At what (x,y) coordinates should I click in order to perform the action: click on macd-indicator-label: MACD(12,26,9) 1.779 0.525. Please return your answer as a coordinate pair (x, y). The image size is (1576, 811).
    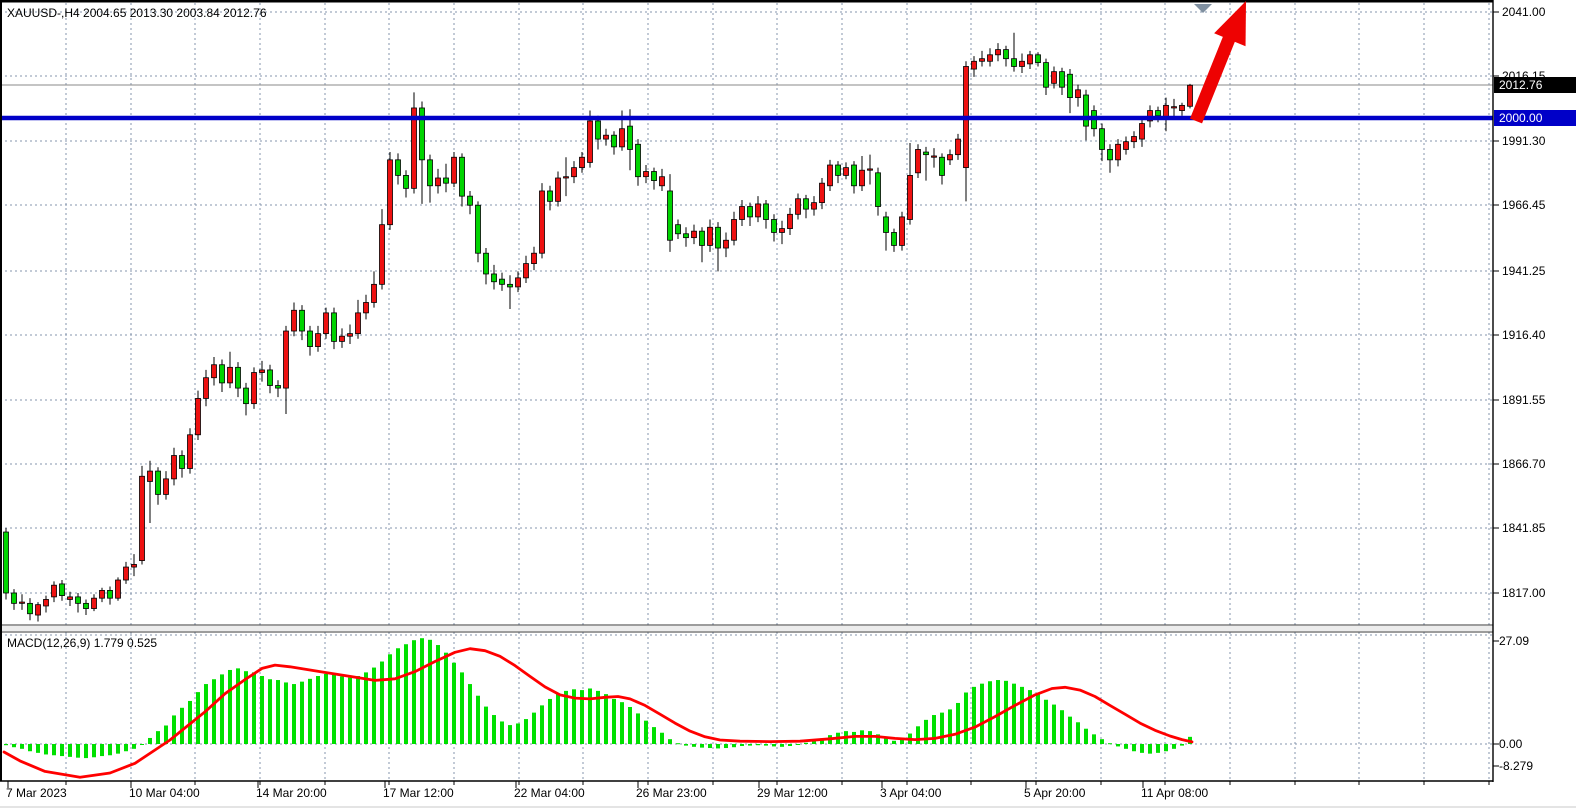
    Looking at the image, I should click on (82, 643).